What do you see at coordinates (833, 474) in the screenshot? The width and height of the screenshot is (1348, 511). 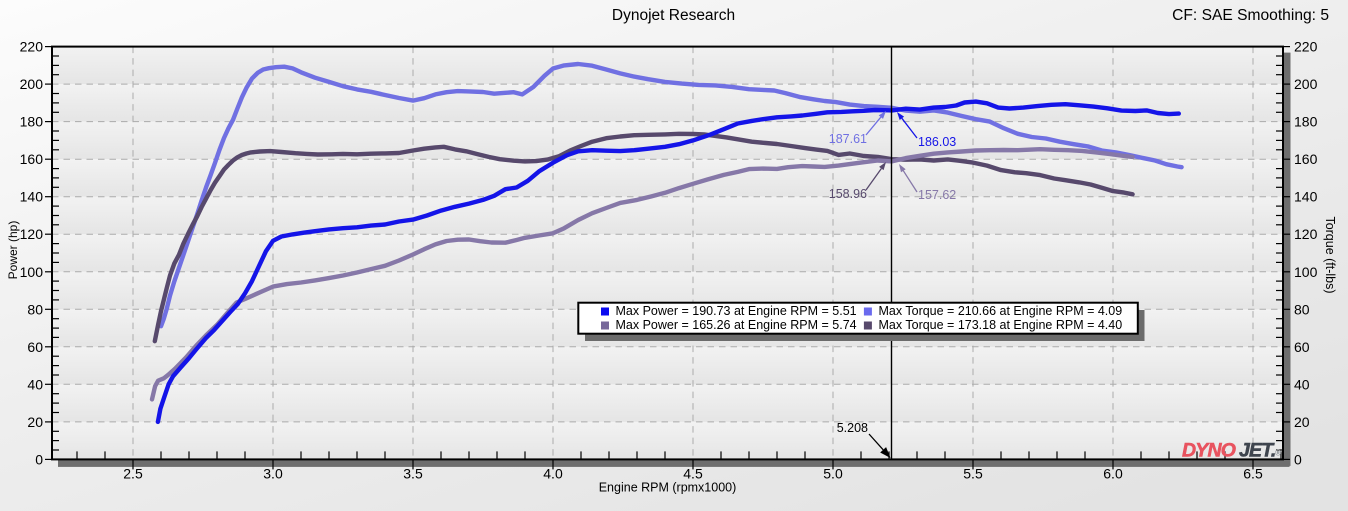 I see `svg-text: 5.0` at bounding box center [833, 474].